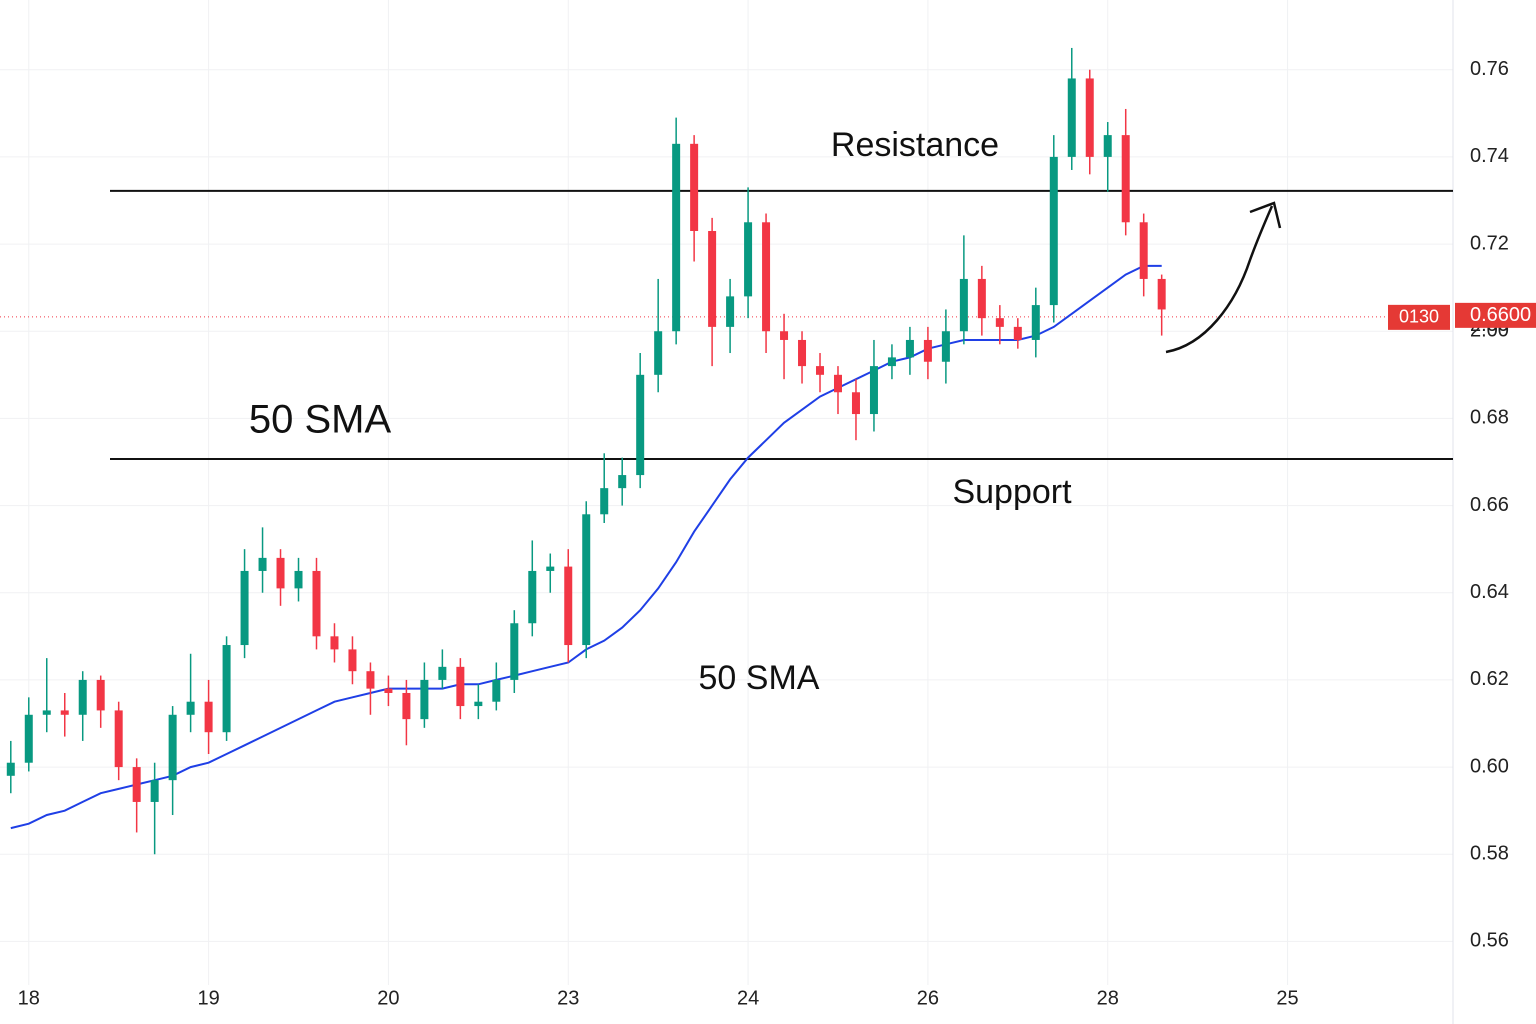 The width and height of the screenshot is (1536, 1024). I want to click on price-tag: 0130, so click(1419, 317).